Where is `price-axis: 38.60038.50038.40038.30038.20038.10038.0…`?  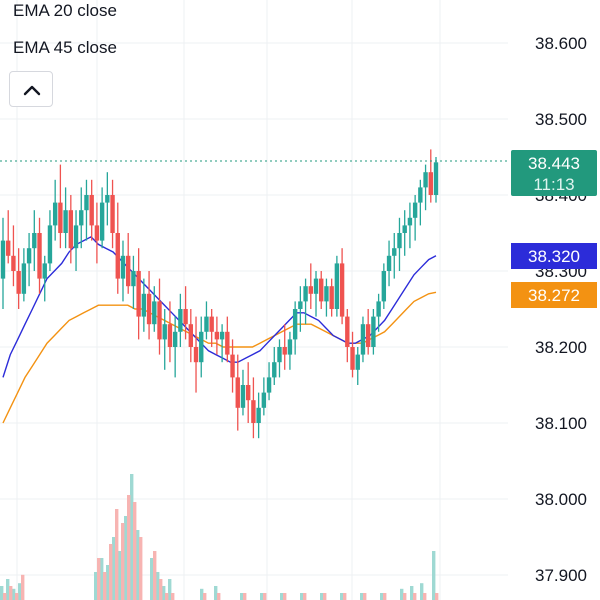
price-axis: 38.60038.50038.40038.30038.20038.10038.0… is located at coordinates (561, 309).